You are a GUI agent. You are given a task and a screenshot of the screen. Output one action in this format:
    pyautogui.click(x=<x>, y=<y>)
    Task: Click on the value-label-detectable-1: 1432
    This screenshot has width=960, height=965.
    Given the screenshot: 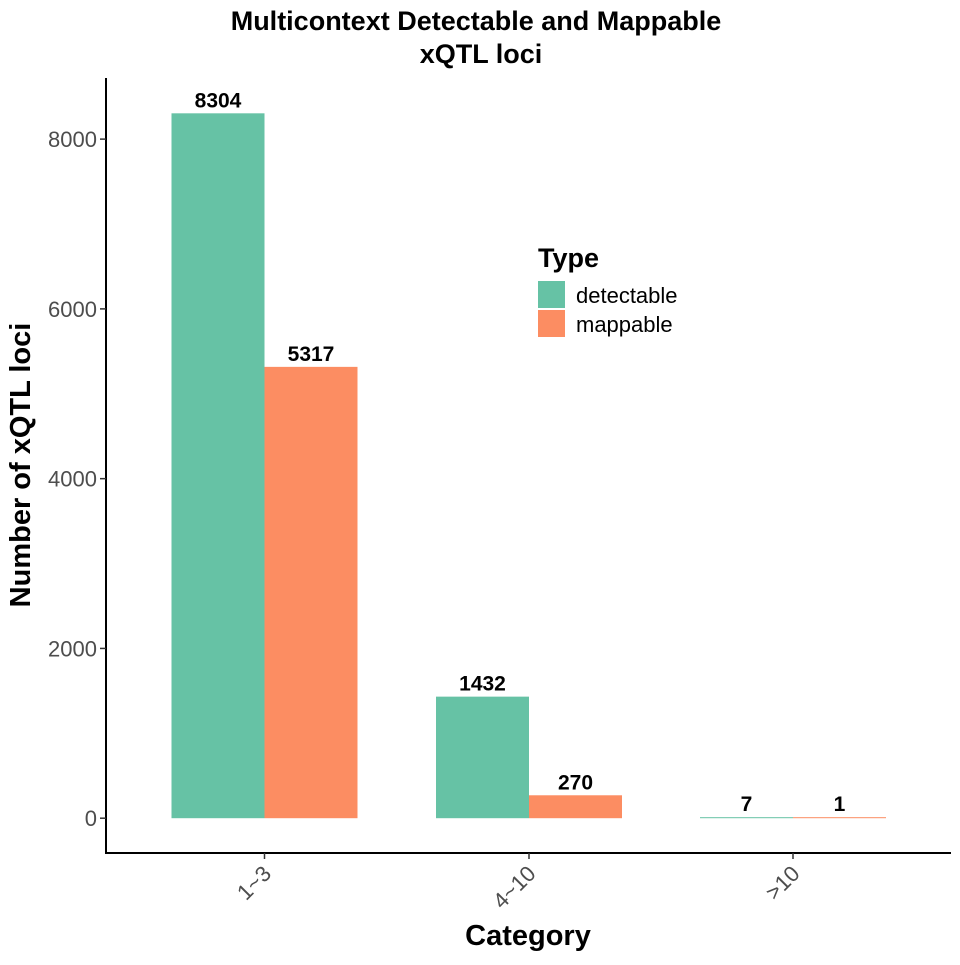 What is the action you would take?
    pyautogui.click(x=482, y=684)
    